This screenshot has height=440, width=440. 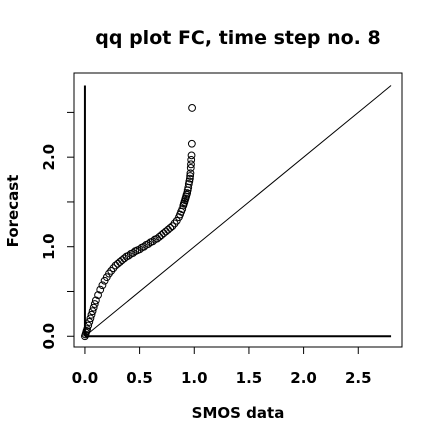 What do you see at coordinates (85, 378) in the screenshot?
I see `x-tick-label: 0.0` at bounding box center [85, 378].